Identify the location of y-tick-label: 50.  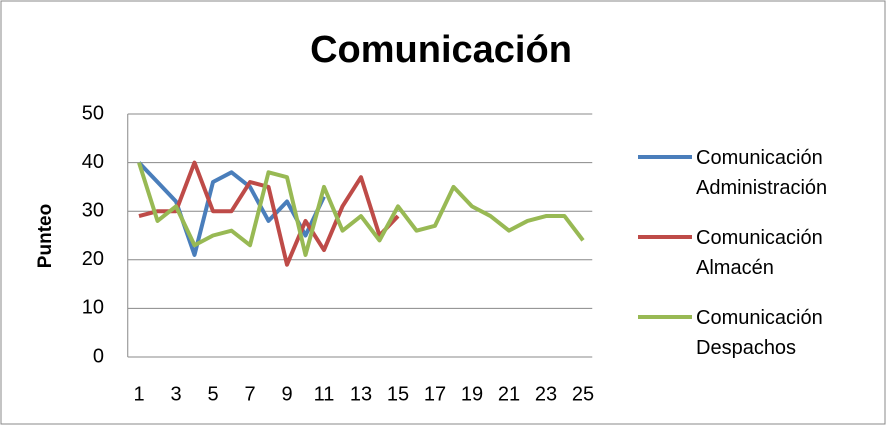
(93, 113).